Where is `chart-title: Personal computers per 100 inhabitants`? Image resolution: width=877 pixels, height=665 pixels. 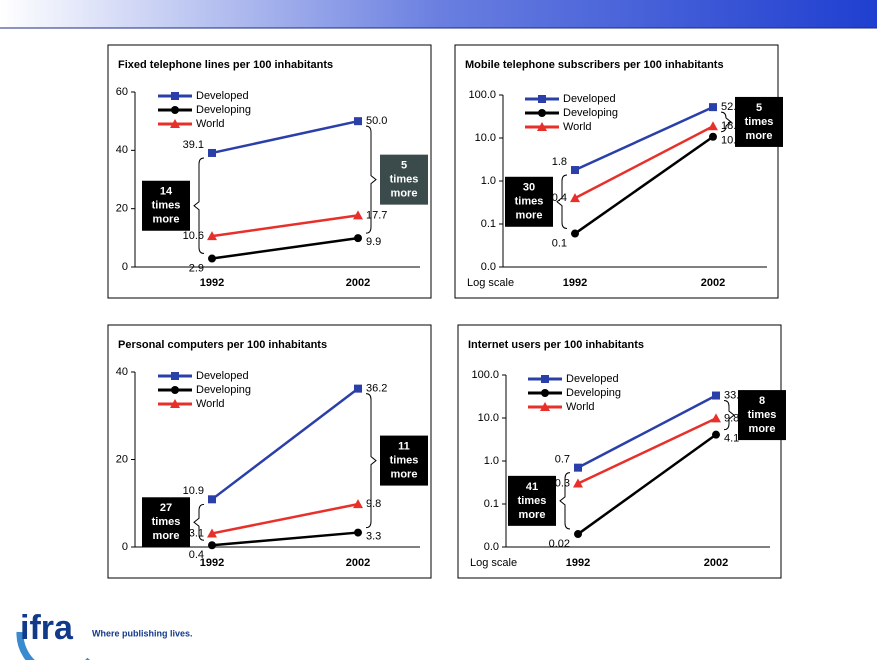
chart-title: Personal computers per 100 inhabitants is located at coordinates (222, 345).